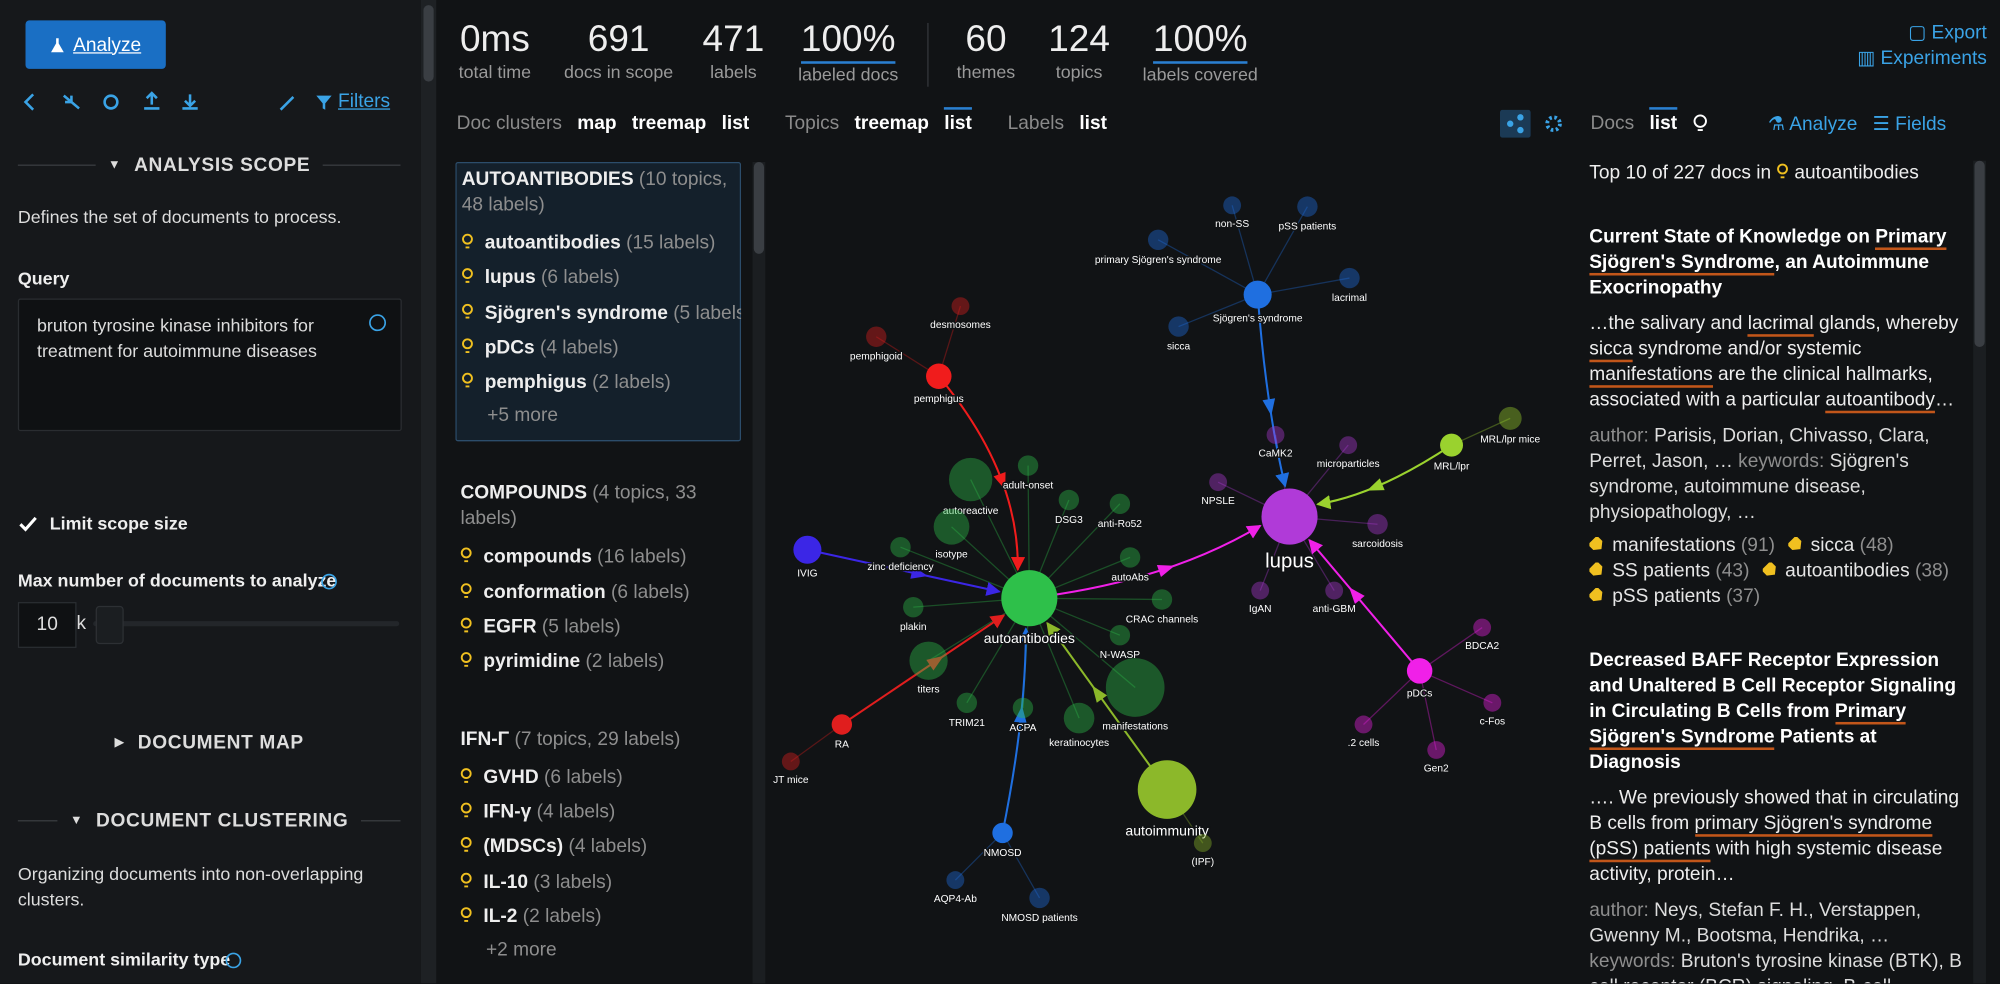  Describe the element at coordinates (1275, 443) in the screenshot. I see `graph-node: CaMK2` at that location.